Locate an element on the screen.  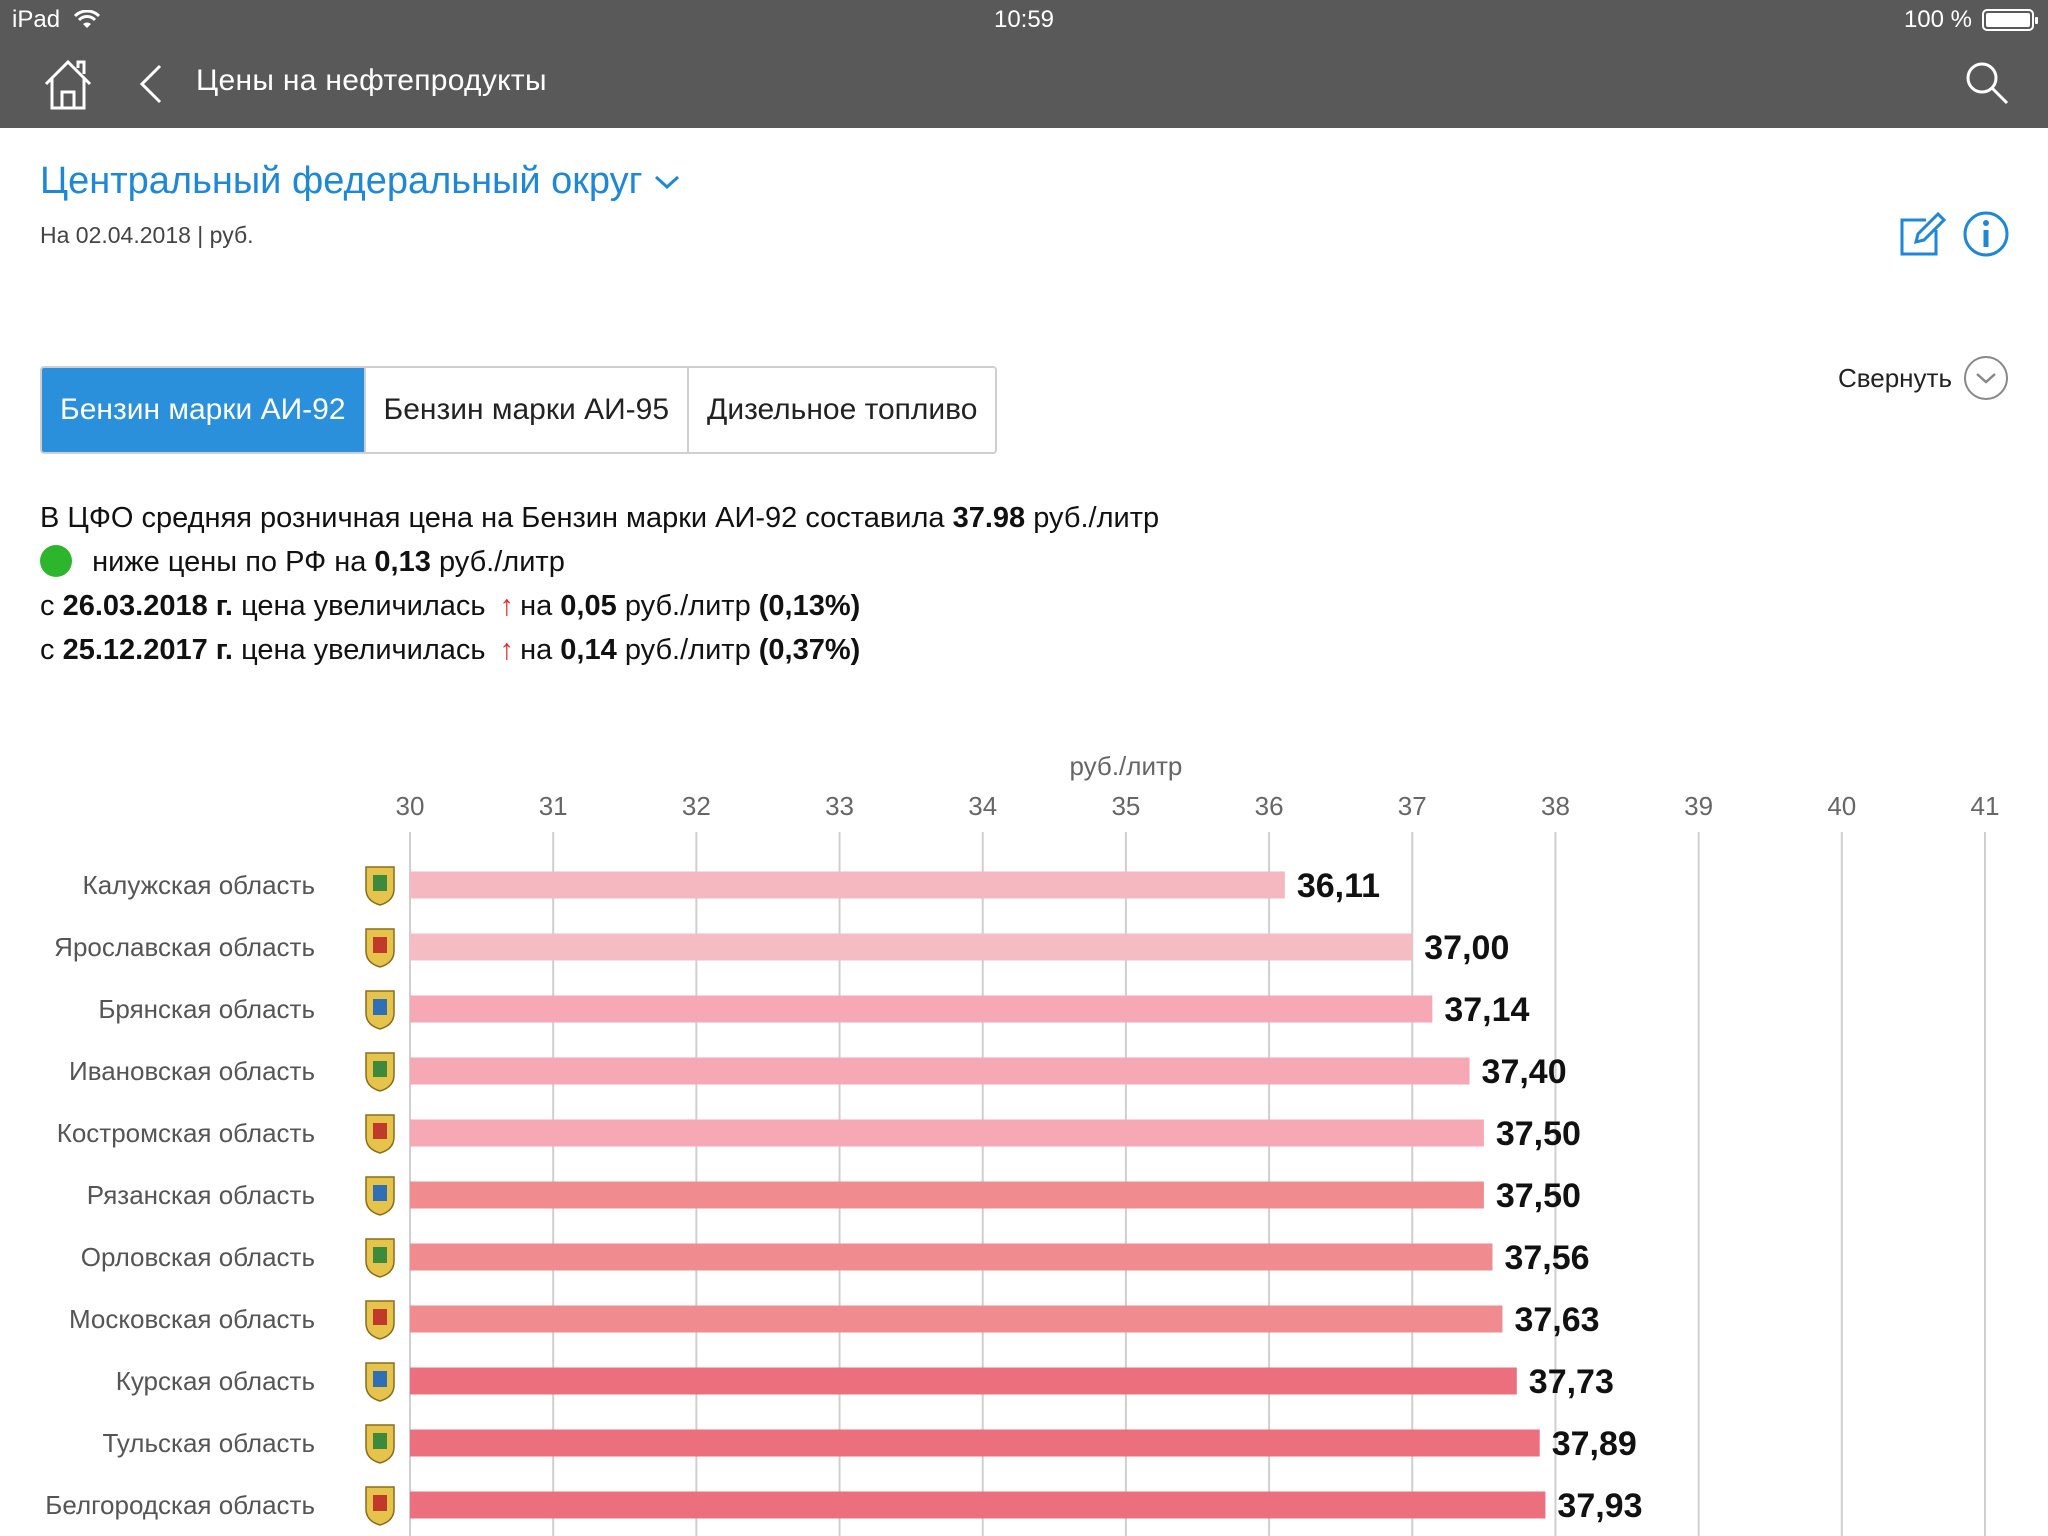
search-icon is located at coordinates (1987, 83).